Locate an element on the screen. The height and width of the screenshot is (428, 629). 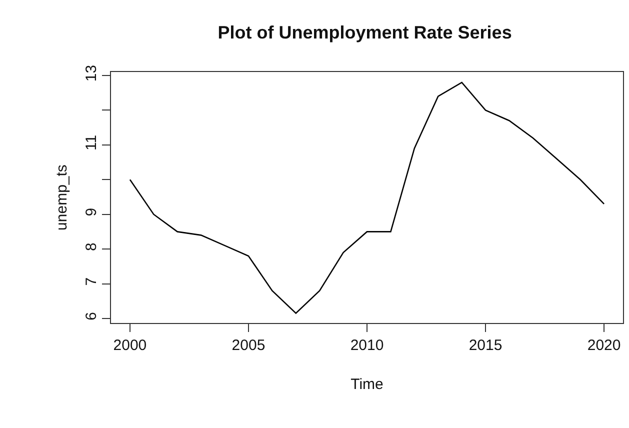
x-axis-title: Time is located at coordinates (367, 384).